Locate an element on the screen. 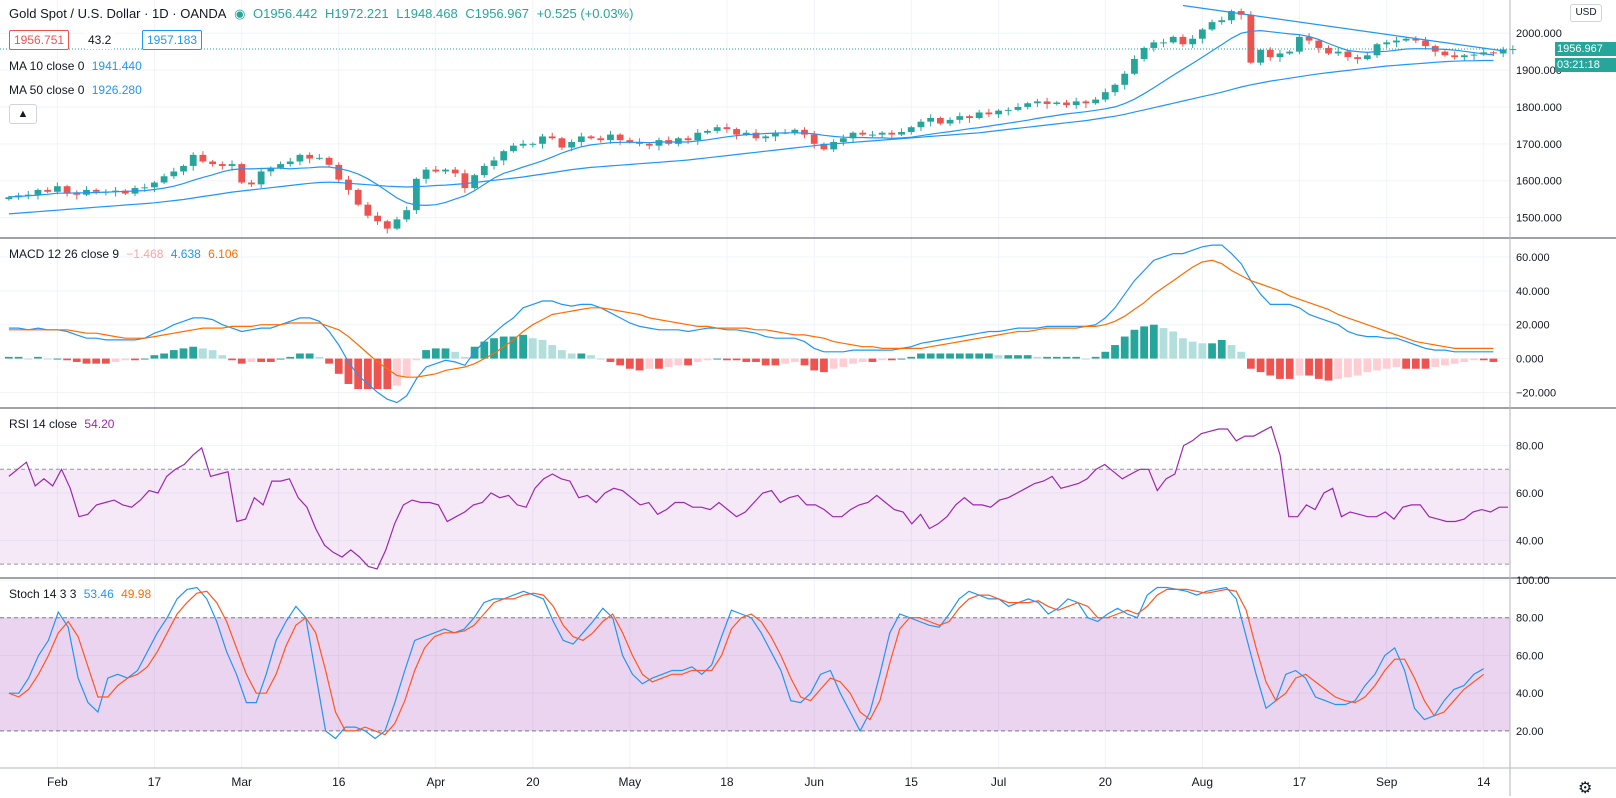  ma10-label: MA 10 close 0 is located at coordinates (47, 66).